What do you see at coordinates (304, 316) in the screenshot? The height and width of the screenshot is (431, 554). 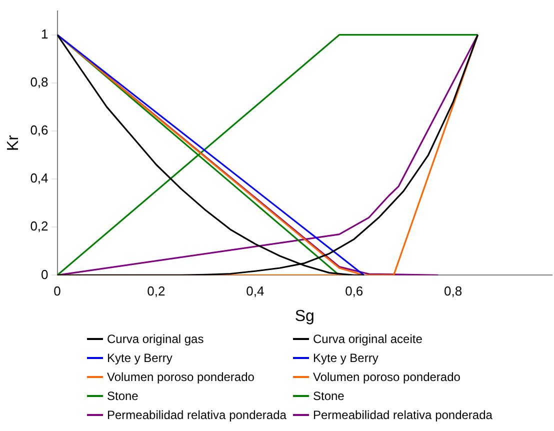 I see `x-axis-title: Sg` at bounding box center [304, 316].